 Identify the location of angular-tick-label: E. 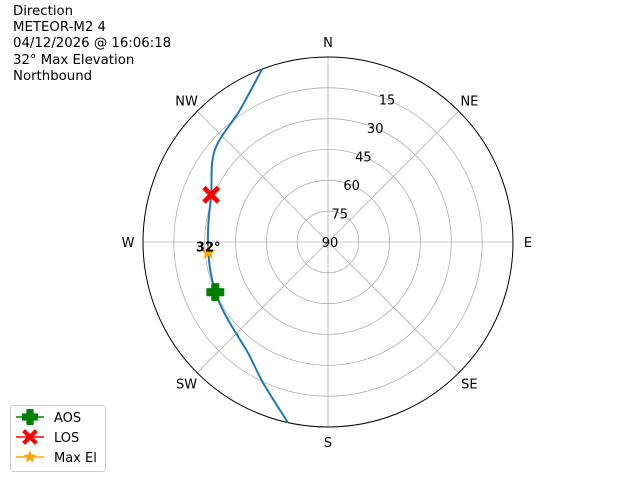
(528, 243).